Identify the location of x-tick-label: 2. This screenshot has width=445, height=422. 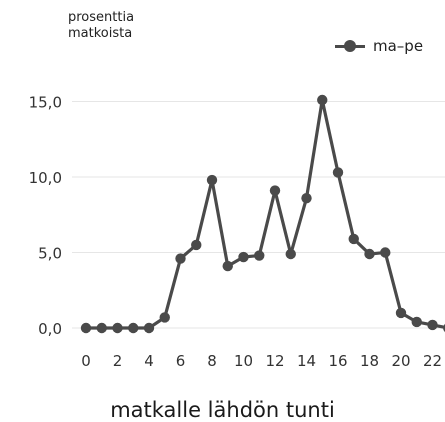
(118, 361).